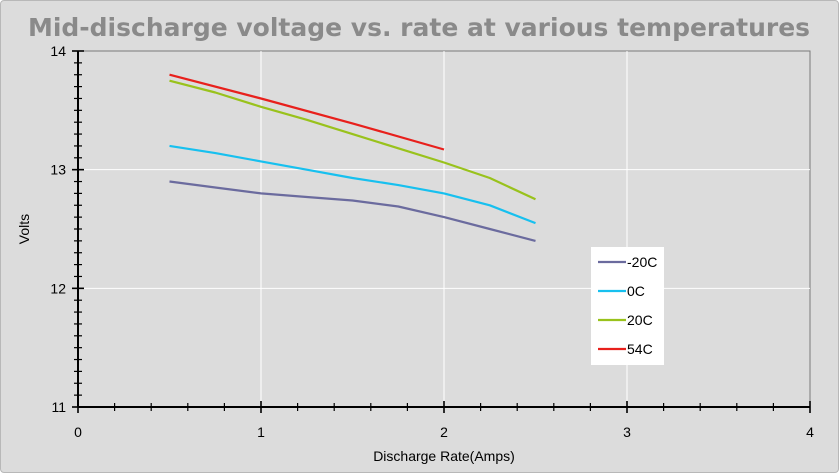 This screenshot has width=839, height=473. What do you see at coordinates (640, 320) in the screenshot?
I see `legend-label: 20C` at bounding box center [640, 320].